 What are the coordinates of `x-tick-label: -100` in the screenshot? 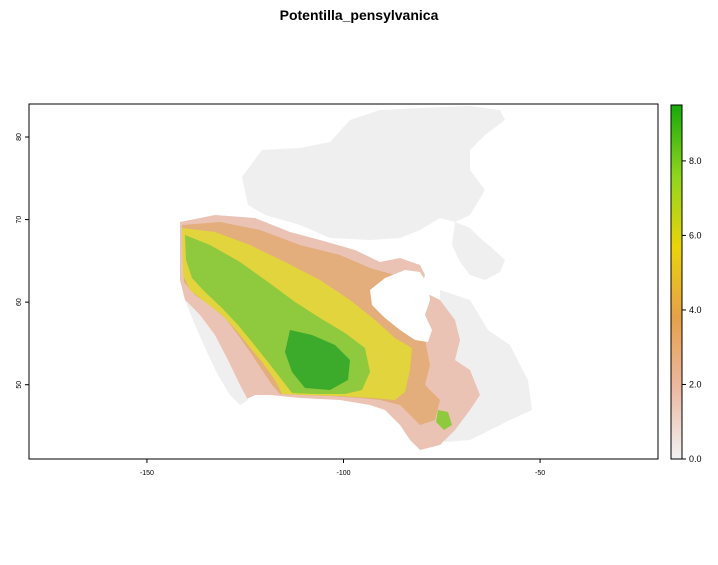 It's located at (343, 473).